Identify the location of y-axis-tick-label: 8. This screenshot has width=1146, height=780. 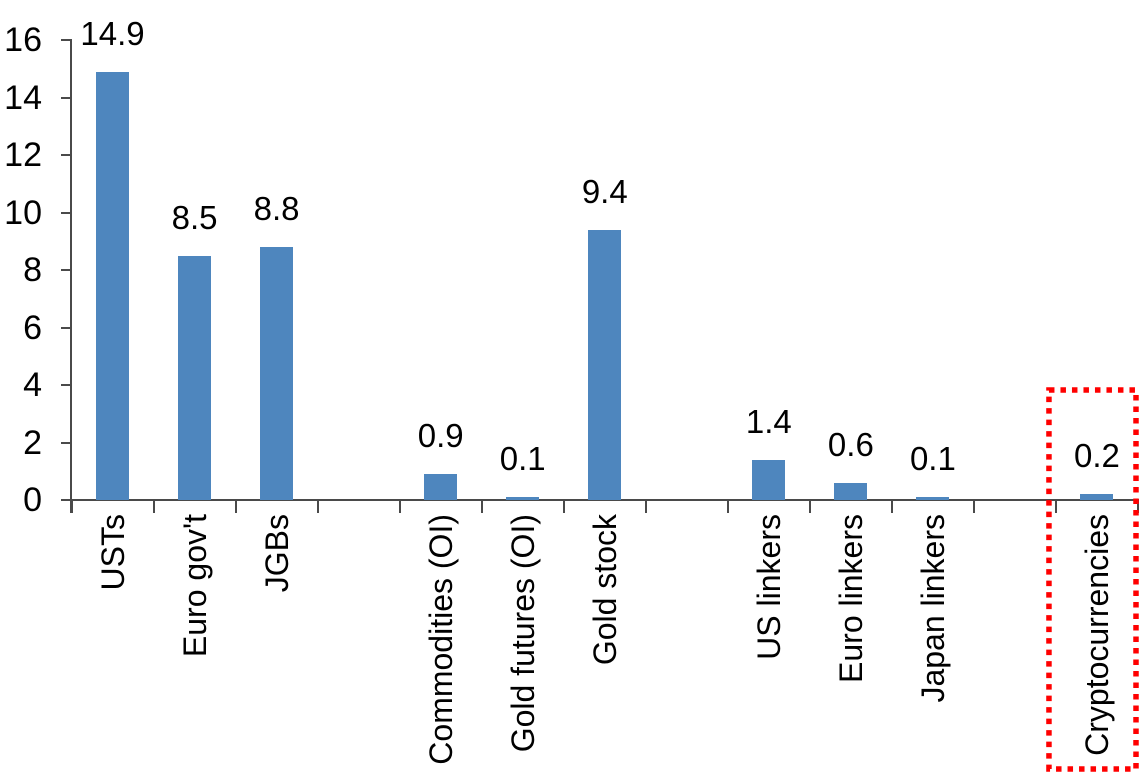
(32, 270).